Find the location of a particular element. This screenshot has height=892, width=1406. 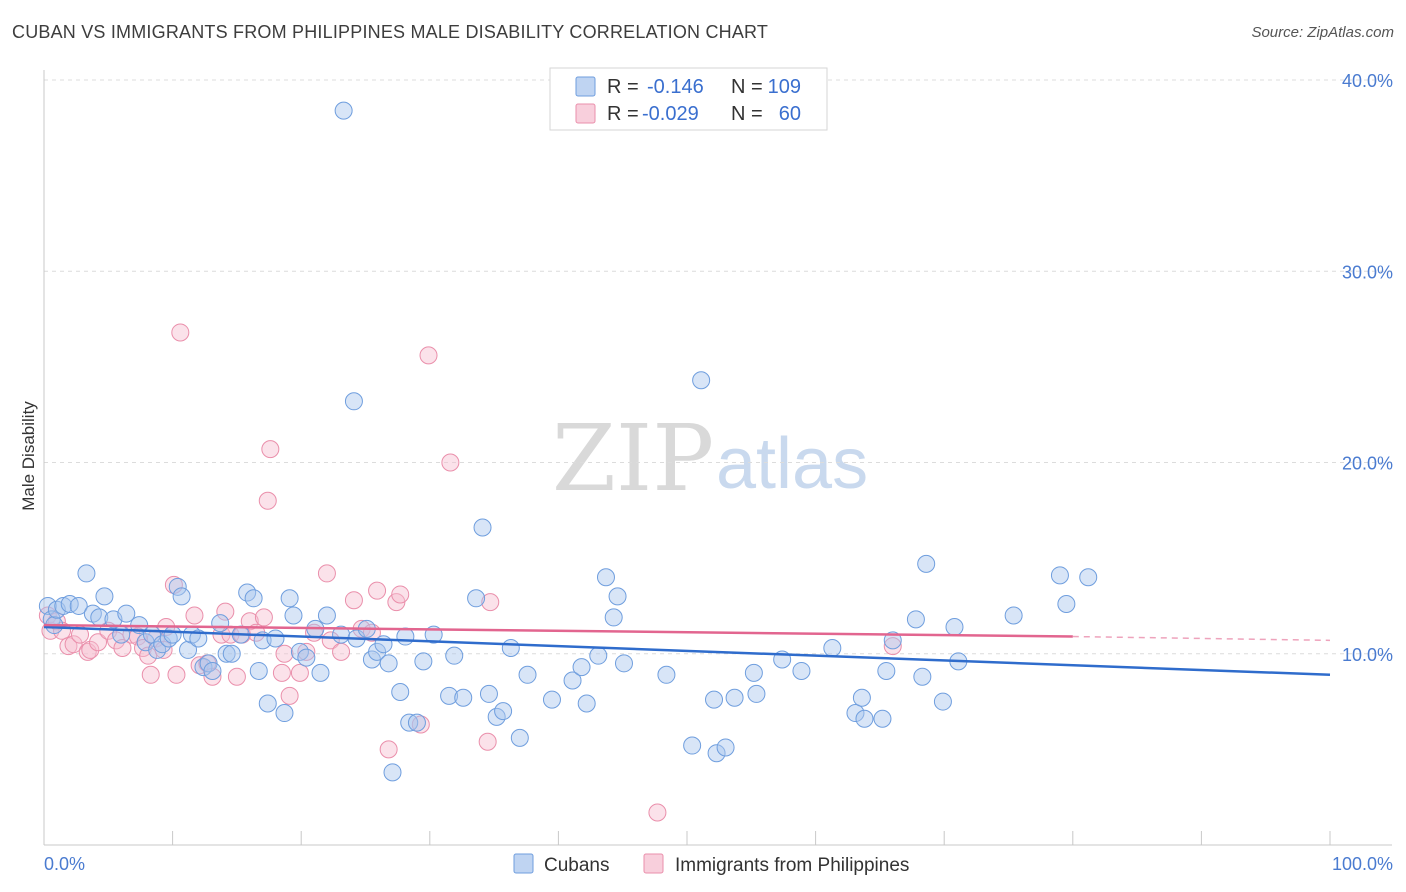

legend-swatch-philippines is located at coordinates (585, 113).